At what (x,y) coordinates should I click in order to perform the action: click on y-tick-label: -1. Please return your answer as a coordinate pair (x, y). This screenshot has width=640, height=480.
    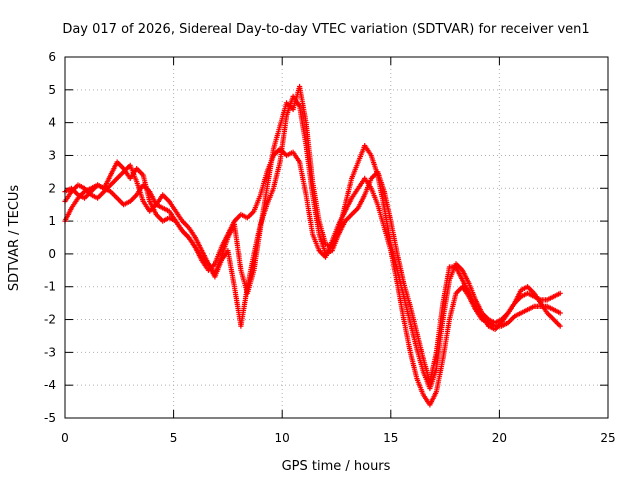
    Looking at the image, I should click on (50, 287).